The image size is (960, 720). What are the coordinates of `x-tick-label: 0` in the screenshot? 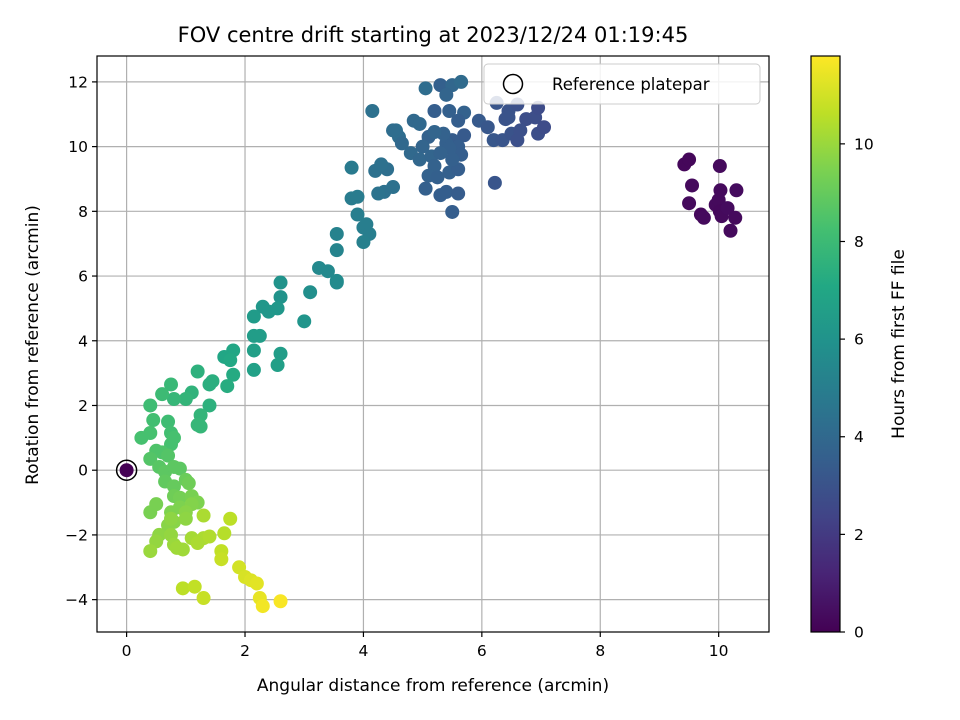 It's located at (127, 651).